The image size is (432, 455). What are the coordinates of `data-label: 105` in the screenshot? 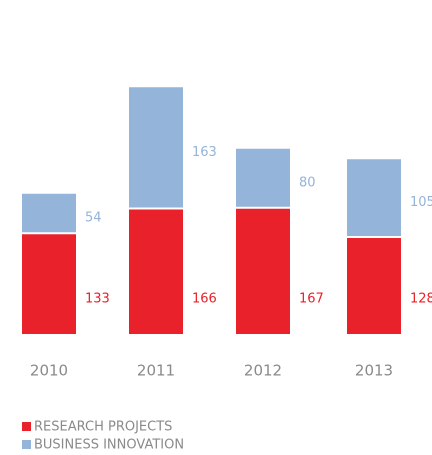 It's located at (421, 202).